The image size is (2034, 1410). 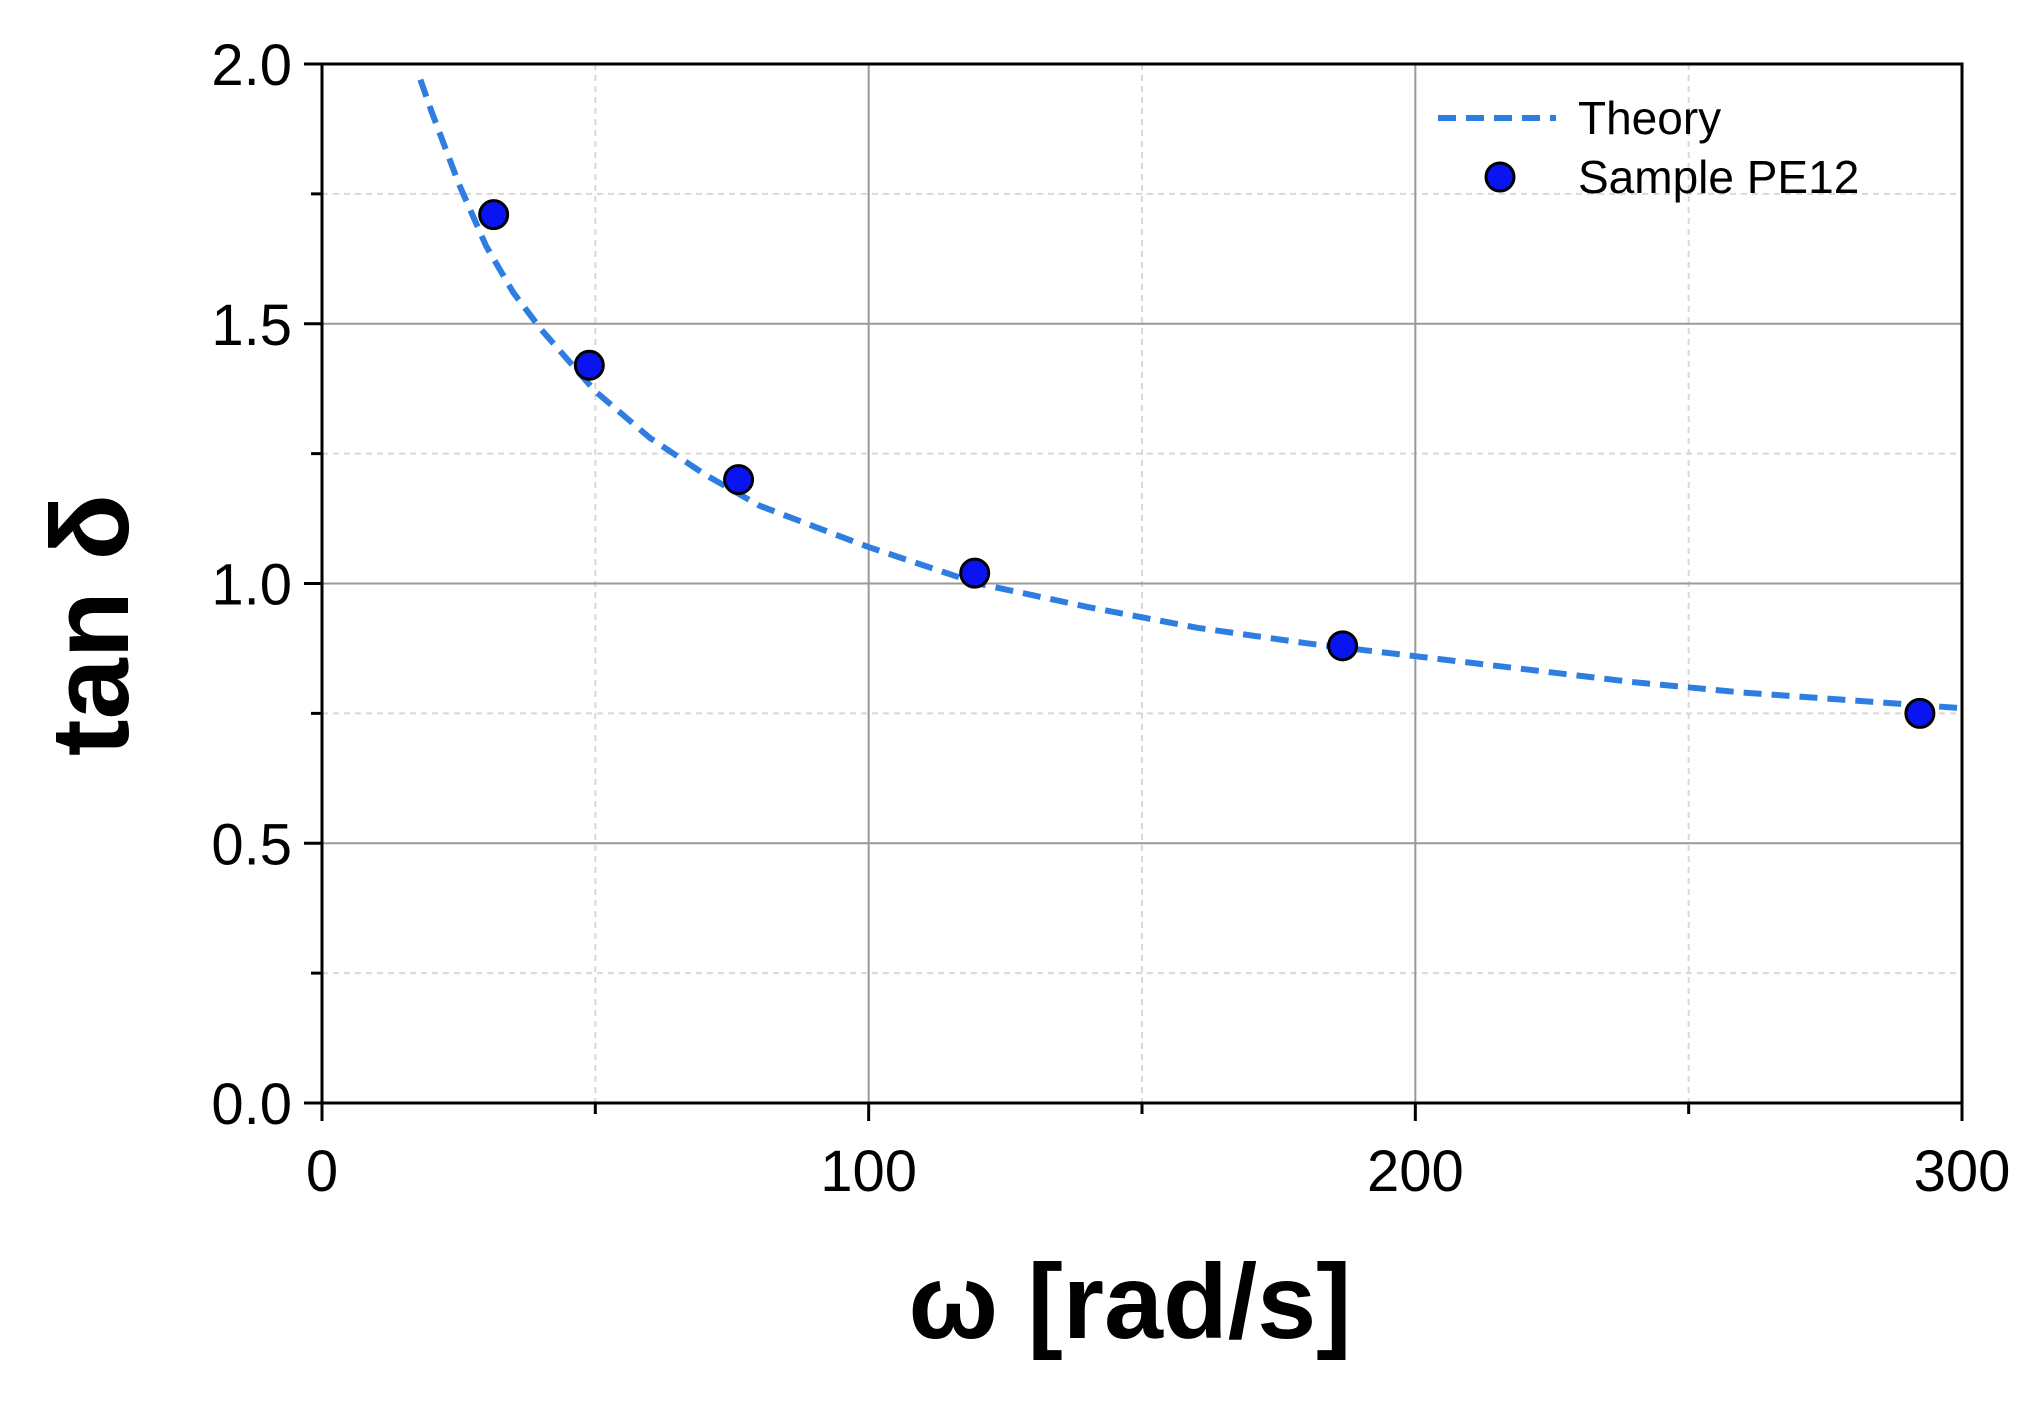 What do you see at coordinates (1962, 1171) in the screenshot?
I see `x-tick-label: 300` at bounding box center [1962, 1171].